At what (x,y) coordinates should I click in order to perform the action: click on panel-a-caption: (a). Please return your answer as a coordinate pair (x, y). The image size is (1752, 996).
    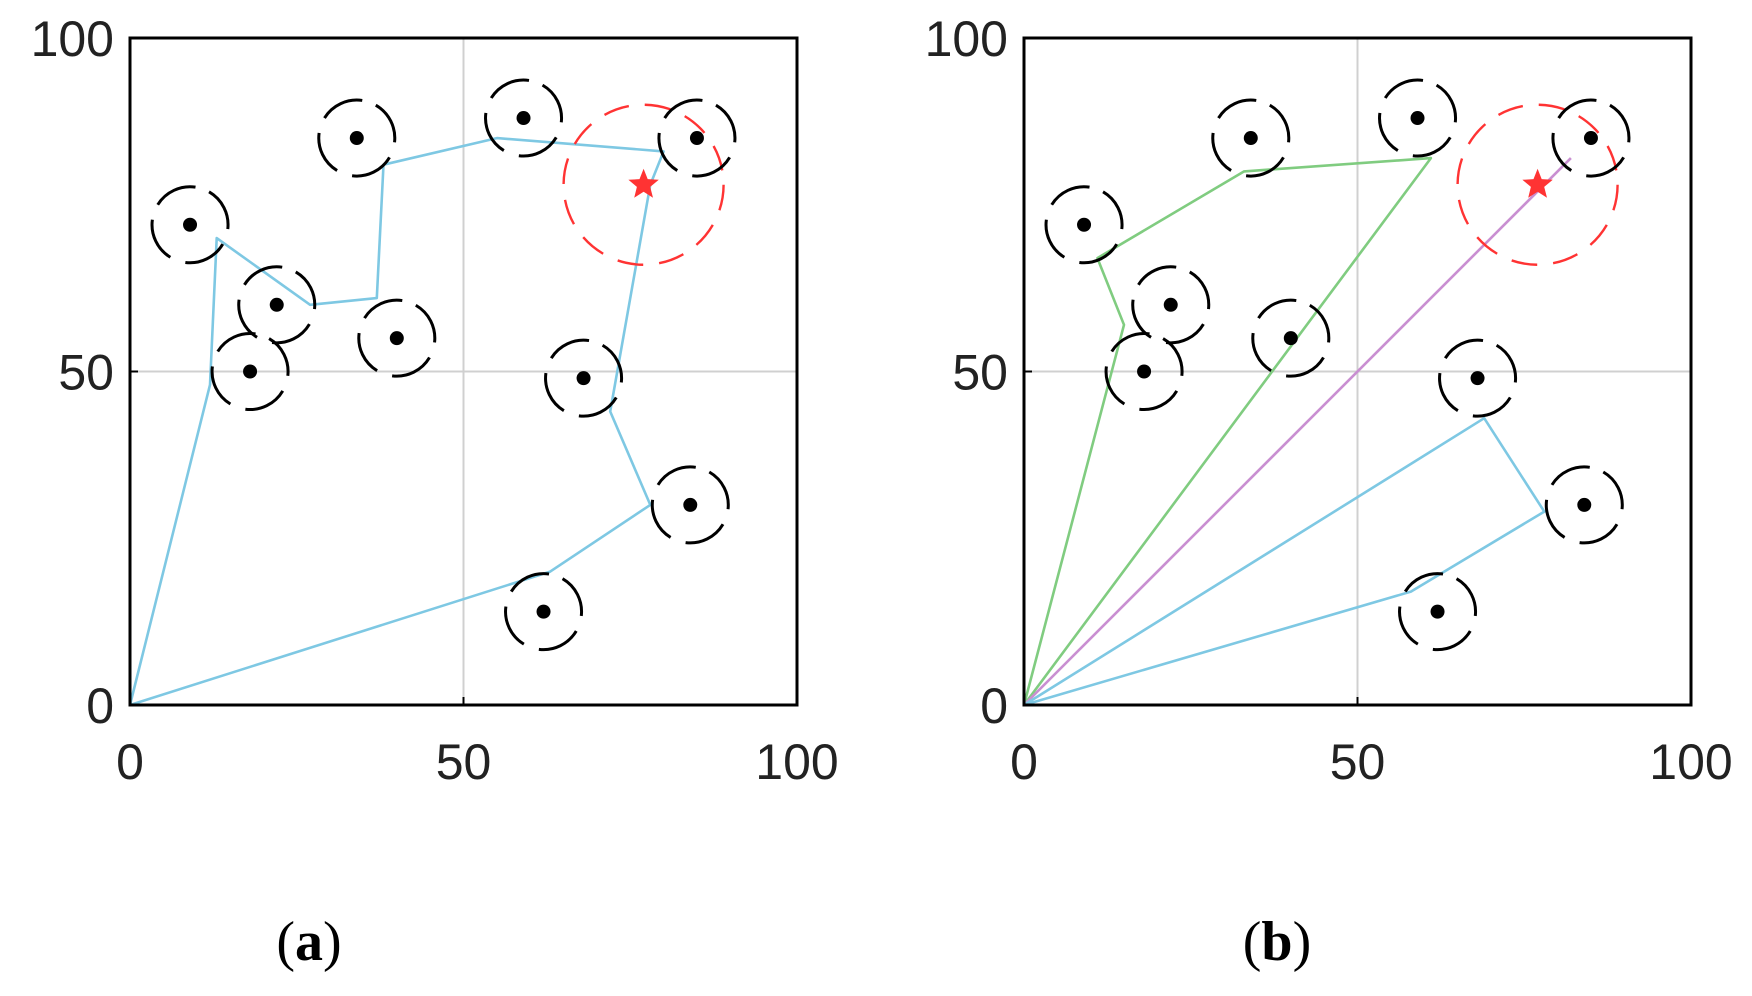
    Looking at the image, I should click on (308, 942).